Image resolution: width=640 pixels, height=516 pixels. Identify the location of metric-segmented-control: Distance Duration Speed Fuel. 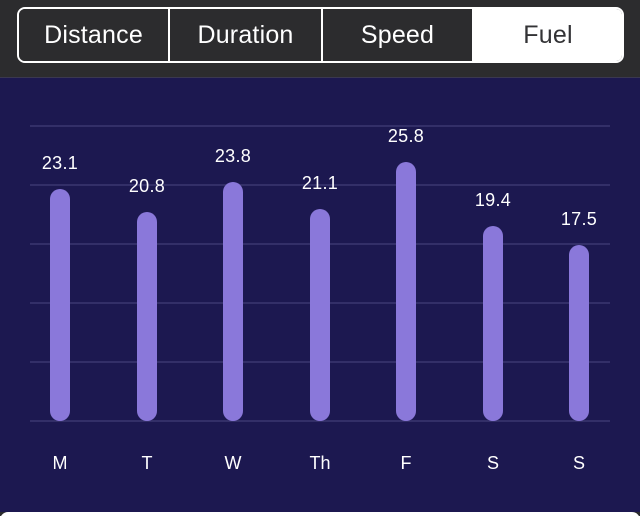
(320, 35).